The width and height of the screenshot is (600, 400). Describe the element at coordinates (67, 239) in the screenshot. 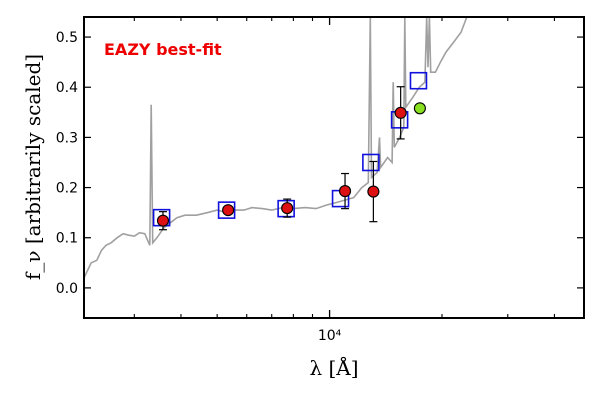

I see `y-tick-label: 0.1` at that location.